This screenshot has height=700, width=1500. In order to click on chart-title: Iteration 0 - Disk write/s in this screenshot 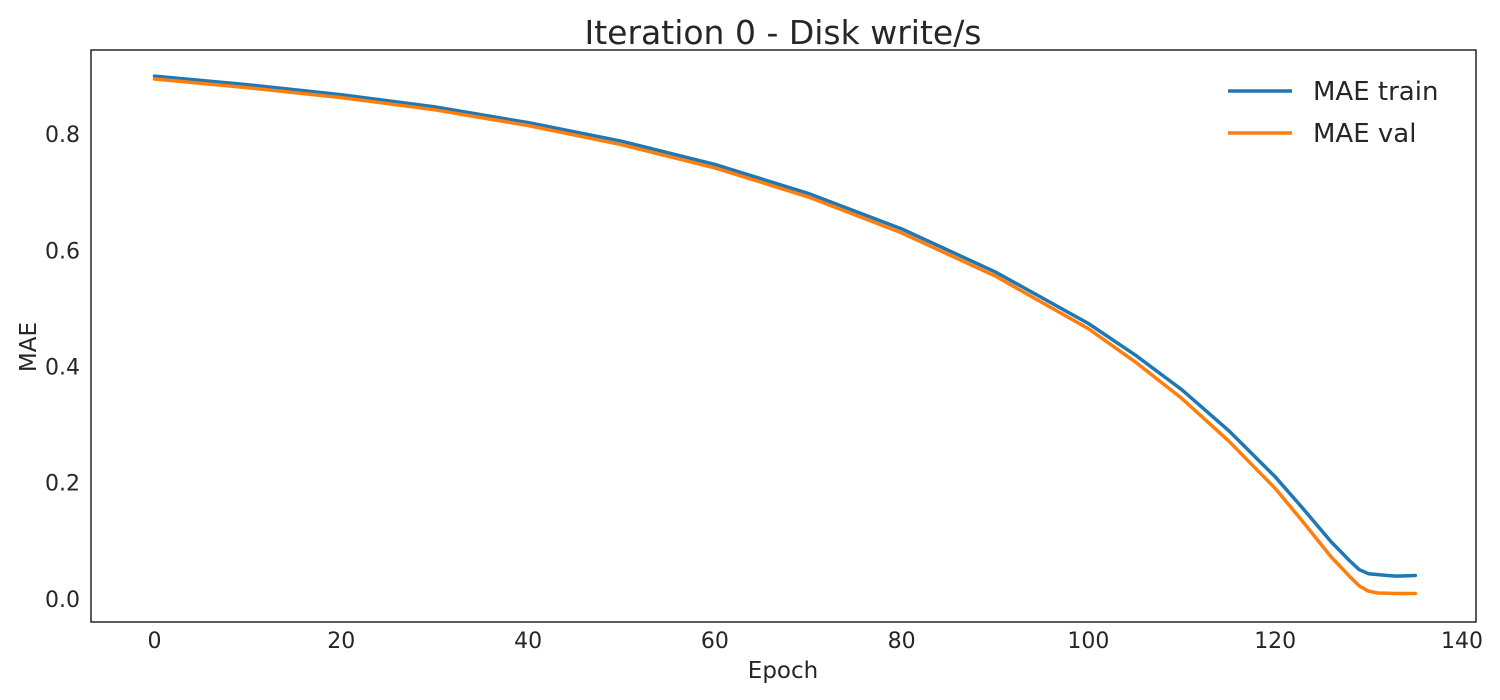, I will do `click(783, 32)`.